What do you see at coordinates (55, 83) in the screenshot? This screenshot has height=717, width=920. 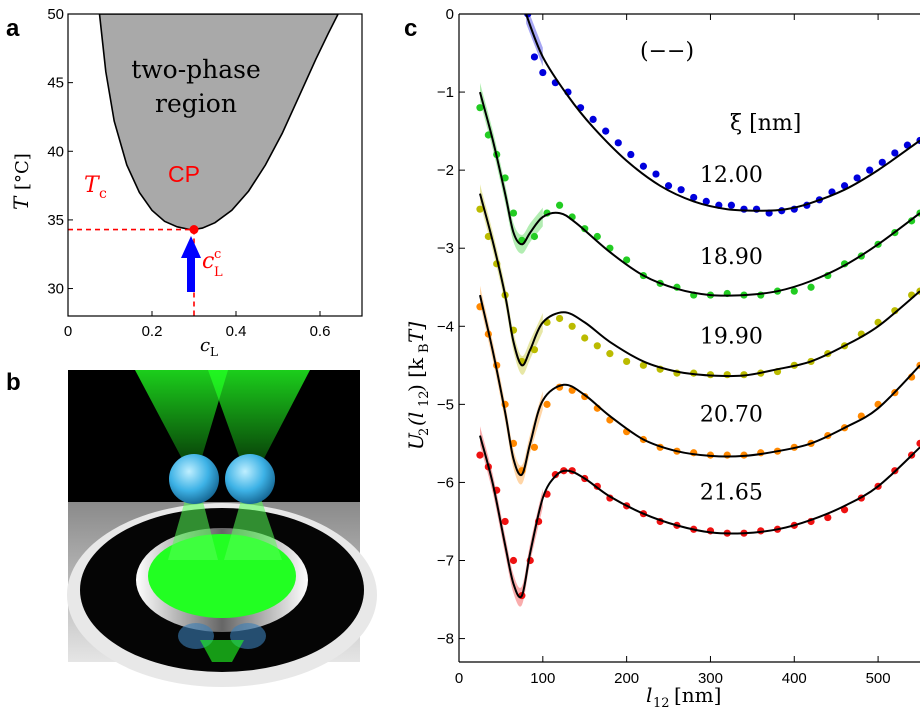 I see `y-tick-label-a: 45` at bounding box center [55, 83].